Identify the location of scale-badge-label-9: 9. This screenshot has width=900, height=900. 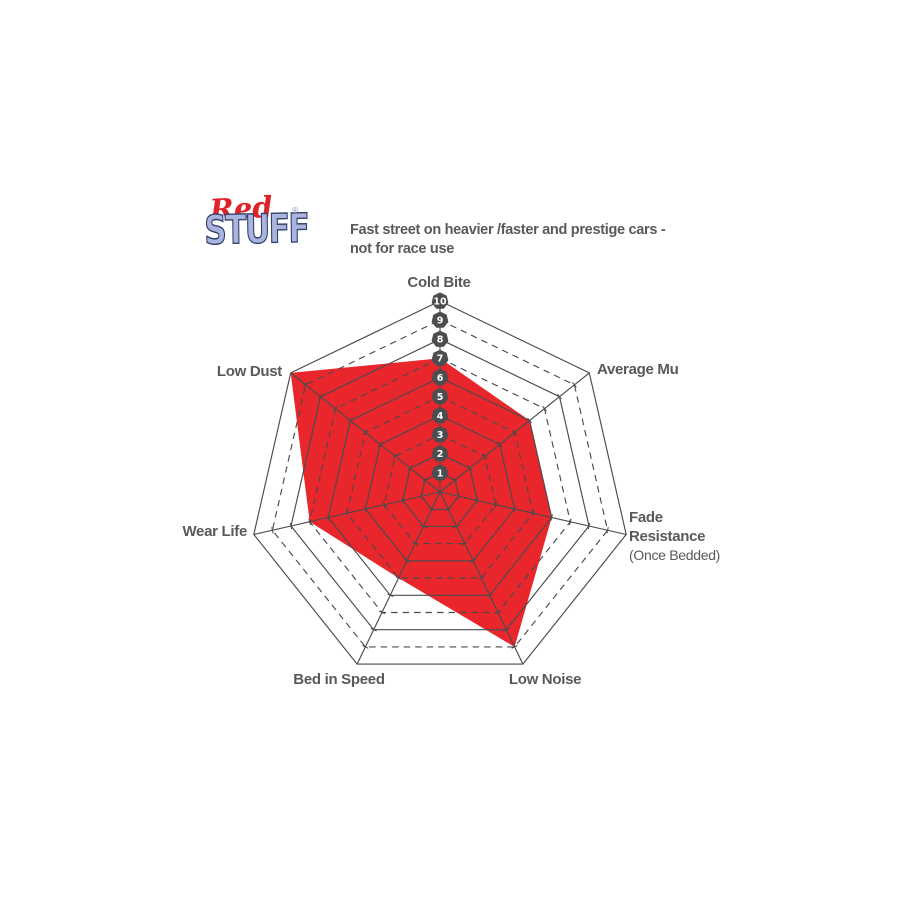
(440, 321).